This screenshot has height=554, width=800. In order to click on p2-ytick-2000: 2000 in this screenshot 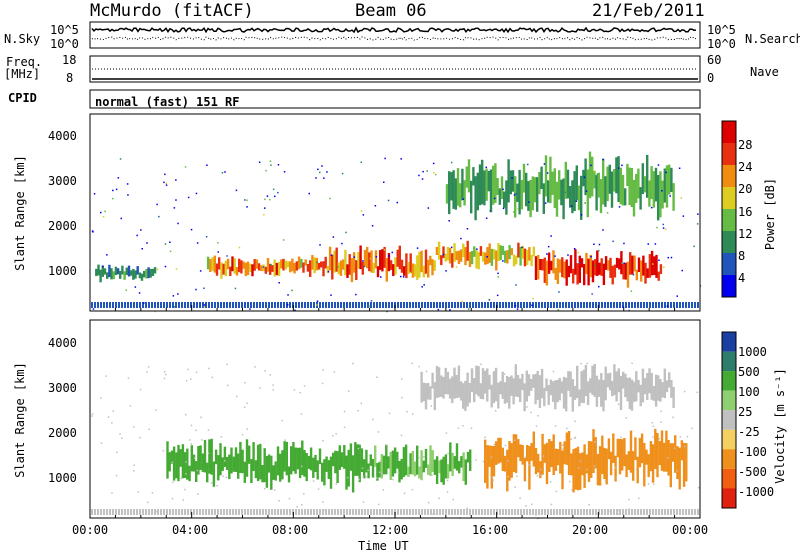, I will do `click(62, 433)`.